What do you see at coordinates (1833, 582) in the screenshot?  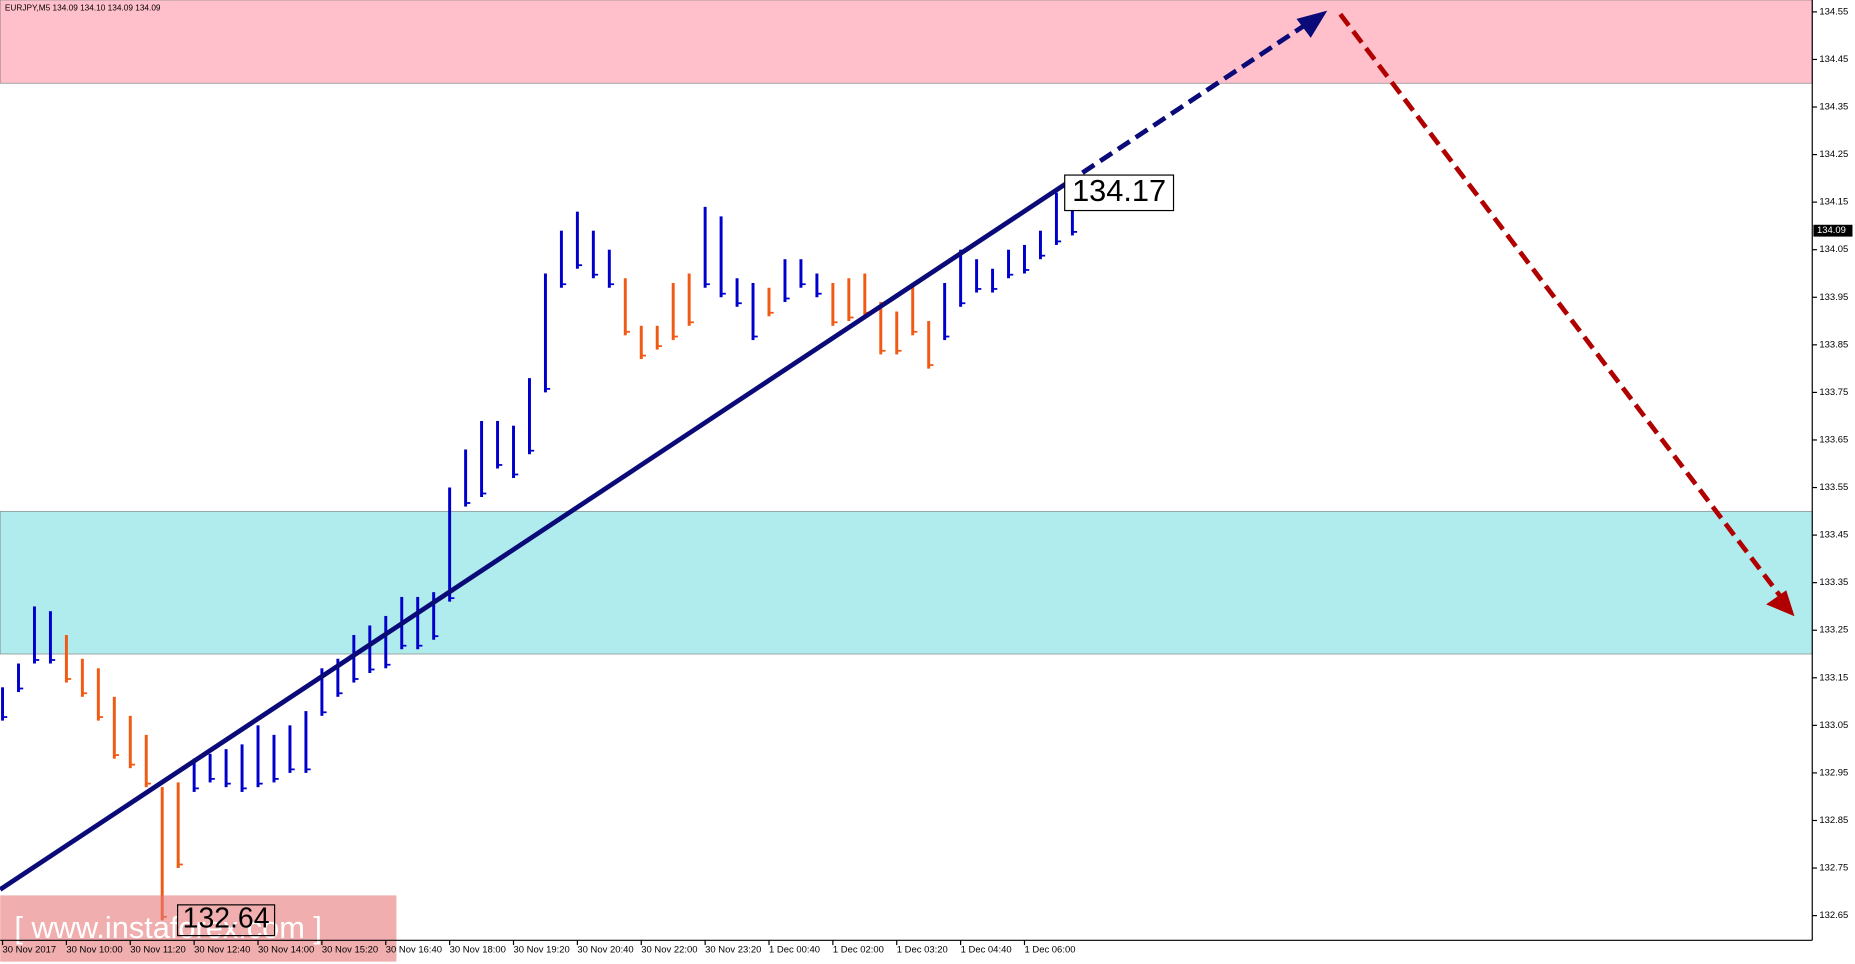 I see `y-tick-label: 133.35` at bounding box center [1833, 582].